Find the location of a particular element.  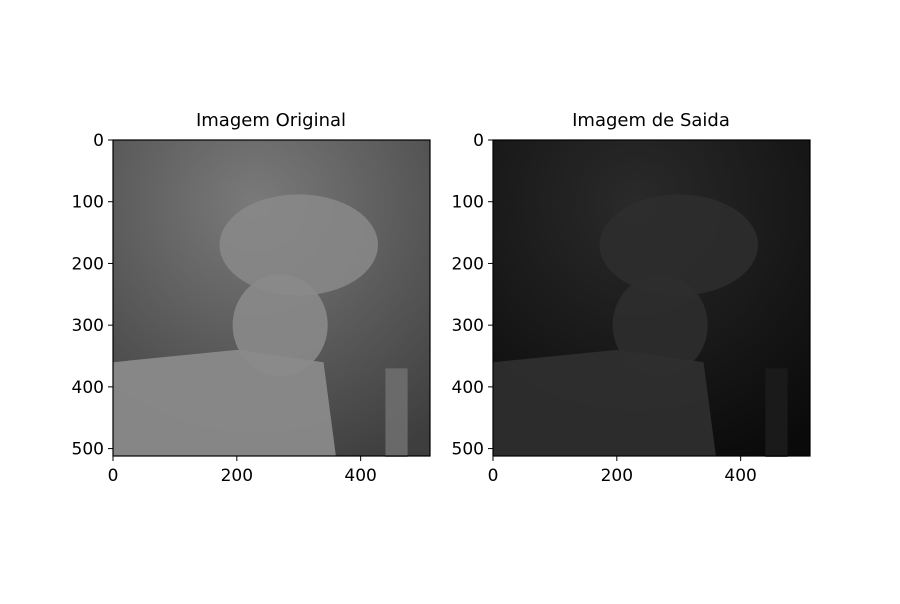

panel-title-output: Imagem de Saida is located at coordinates (651, 120).